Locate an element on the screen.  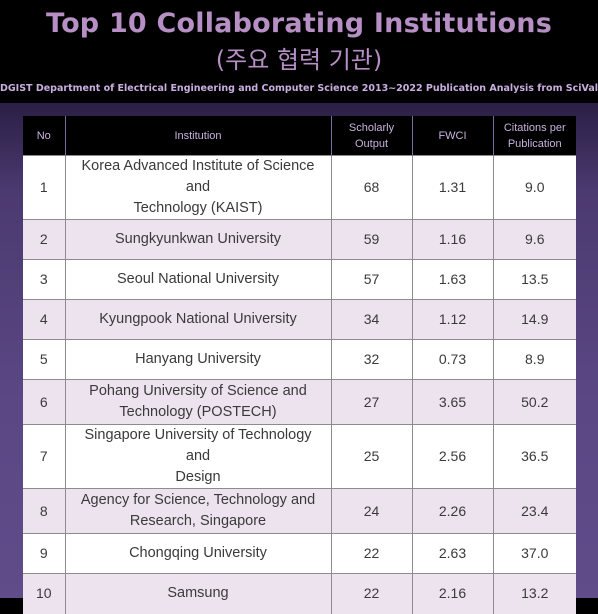
institution-name-line1: Chongqing University is located at coordinates (198, 553).